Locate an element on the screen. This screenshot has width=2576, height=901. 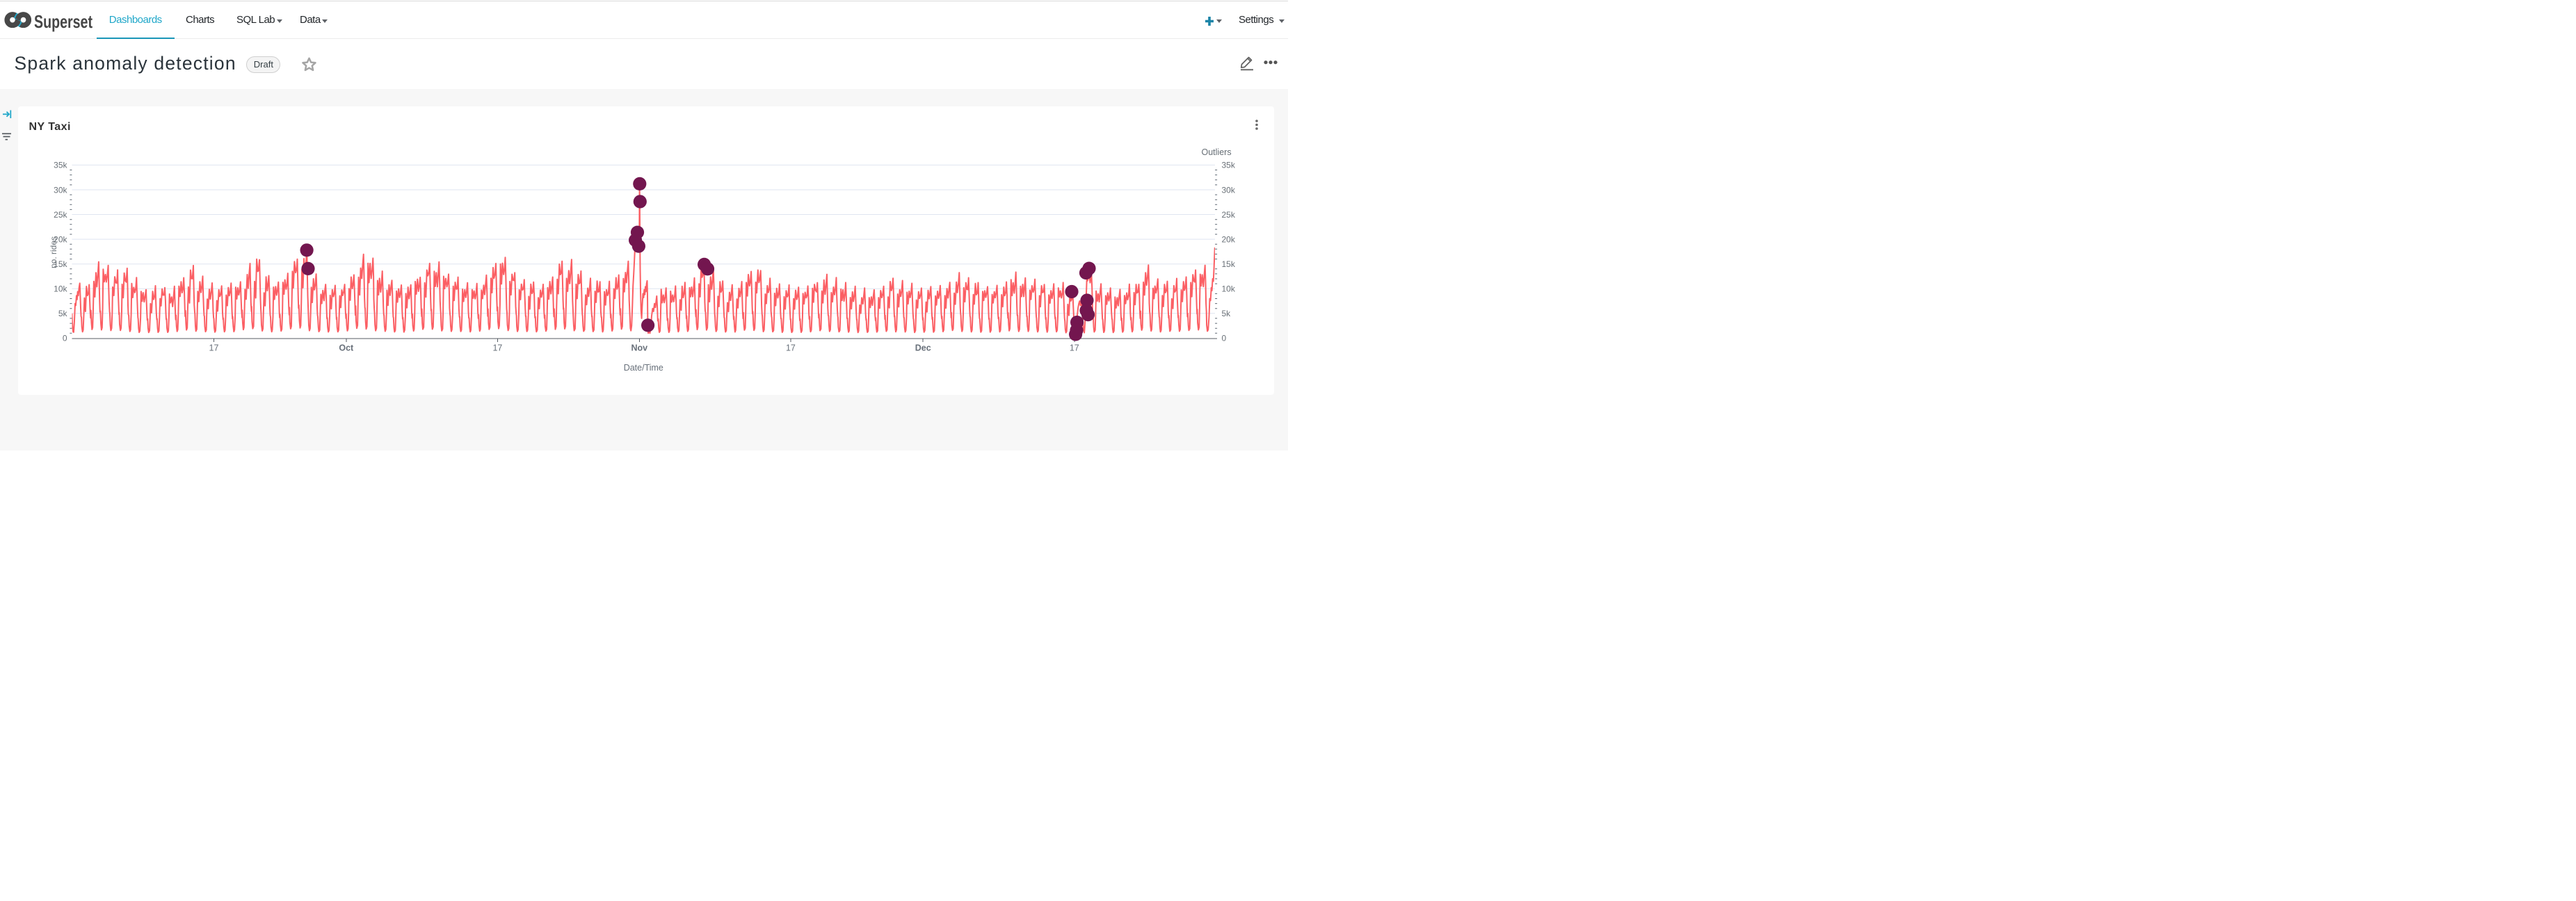
svg-text: no. rides is located at coordinates (54, 252).